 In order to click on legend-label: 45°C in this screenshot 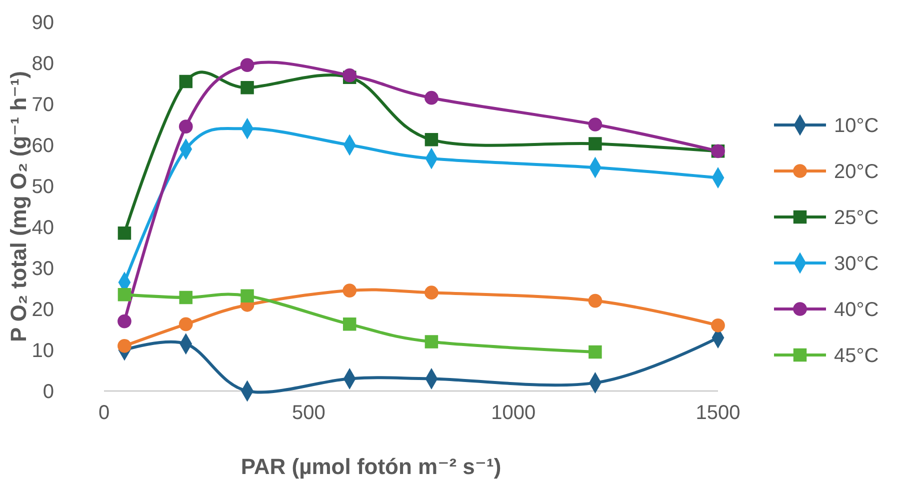, I will do `click(856, 356)`.